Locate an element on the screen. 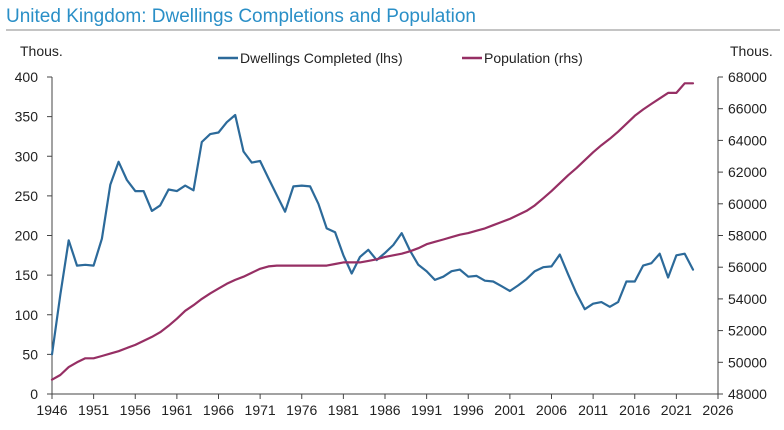 This screenshot has height=430, width=784. y-left-ticks: 0 50 100 150 200 250 300 350 400 is located at coordinates (33, 235).